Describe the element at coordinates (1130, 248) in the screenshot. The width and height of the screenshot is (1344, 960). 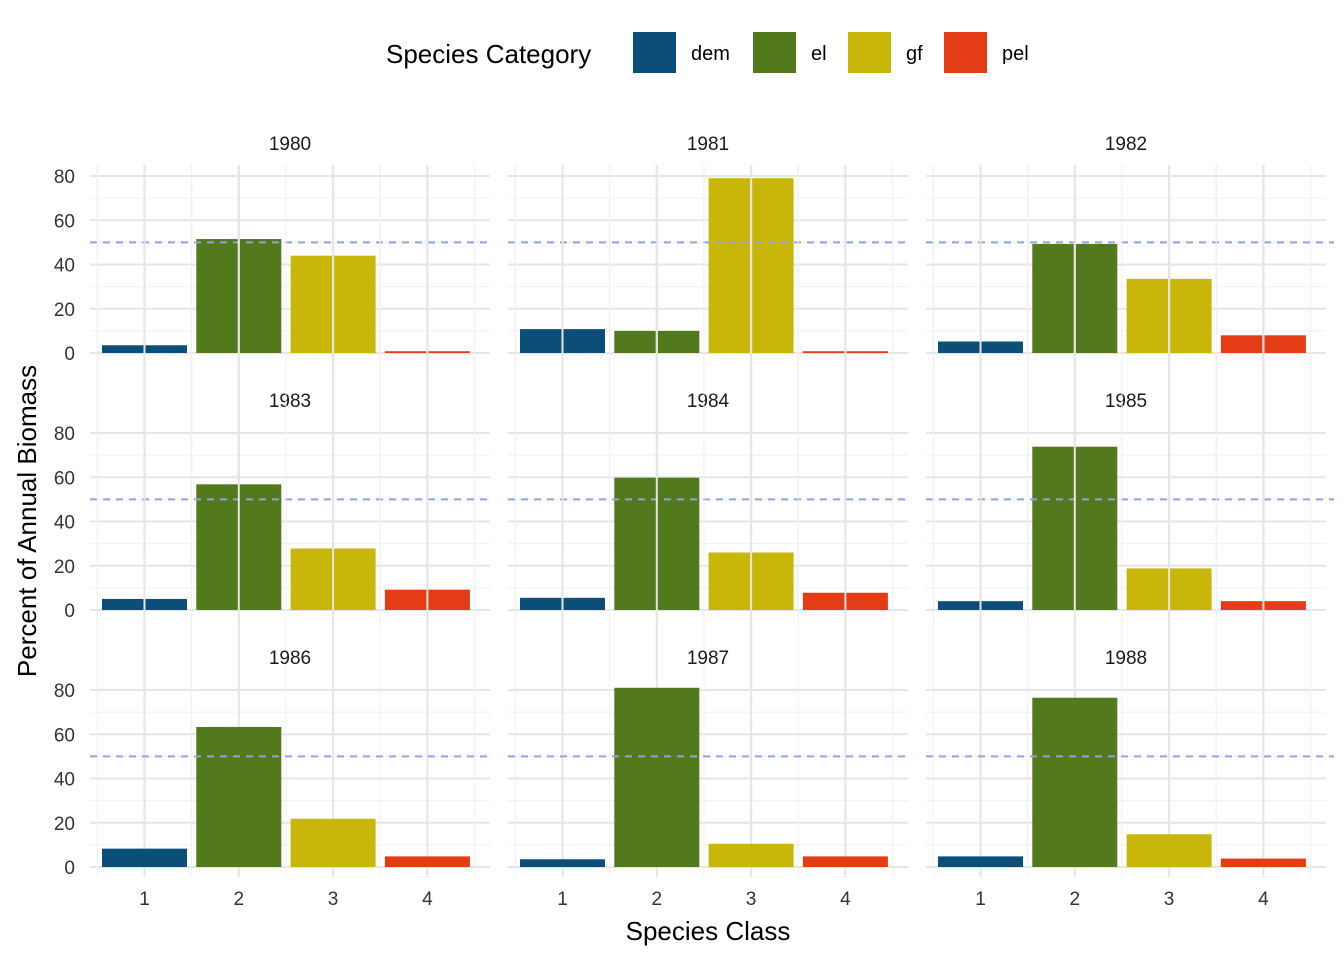
I see `facet-panel-1982: 1982` at that location.